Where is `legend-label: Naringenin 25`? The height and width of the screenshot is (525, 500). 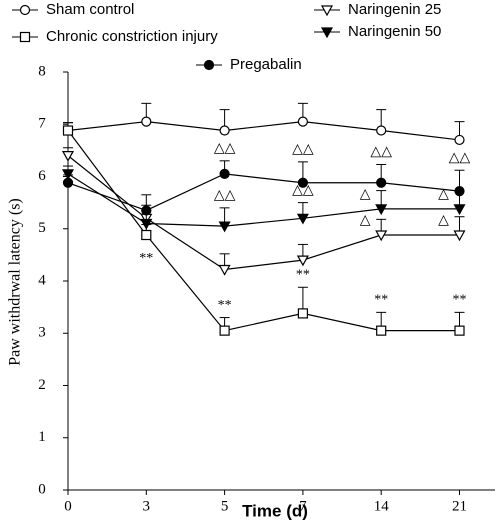 legend-label: Naringenin 25 is located at coordinates (394, 9).